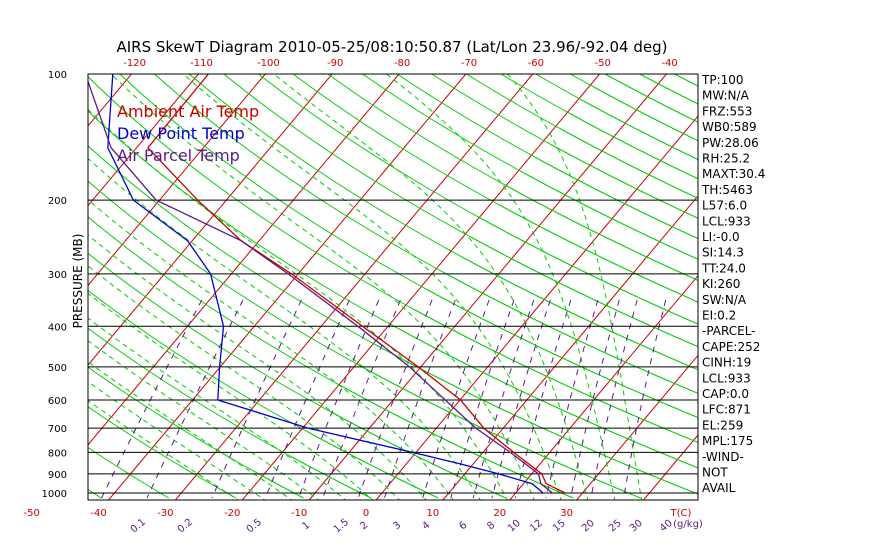 This screenshot has width=870, height=560. I want to click on index-value: L57:6.0, so click(724, 206).